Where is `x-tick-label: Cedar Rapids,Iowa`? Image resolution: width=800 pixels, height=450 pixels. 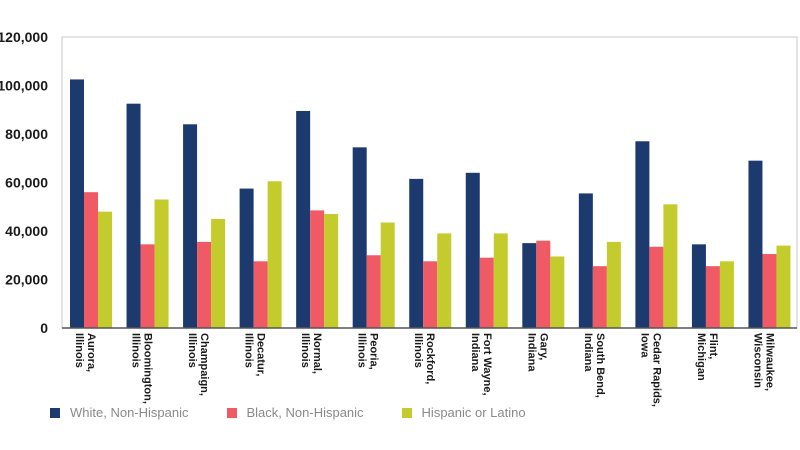
x-tick-label: Cedar Rapids,Iowa is located at coordinates (650, 370).